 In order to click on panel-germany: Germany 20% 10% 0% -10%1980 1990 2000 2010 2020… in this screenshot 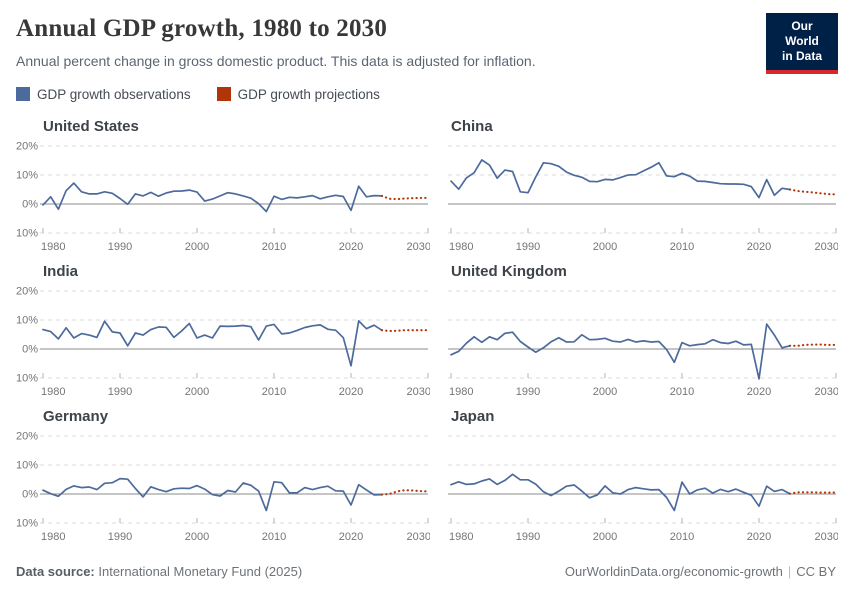, I will do `click(223, 477)`.